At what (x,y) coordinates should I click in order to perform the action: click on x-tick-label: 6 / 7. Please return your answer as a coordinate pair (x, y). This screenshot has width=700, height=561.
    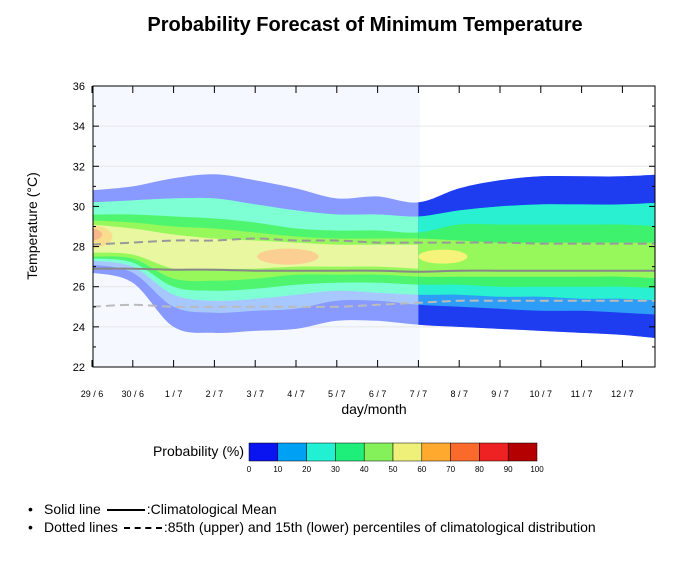
    Looking at the image, I should click on (378, 394).